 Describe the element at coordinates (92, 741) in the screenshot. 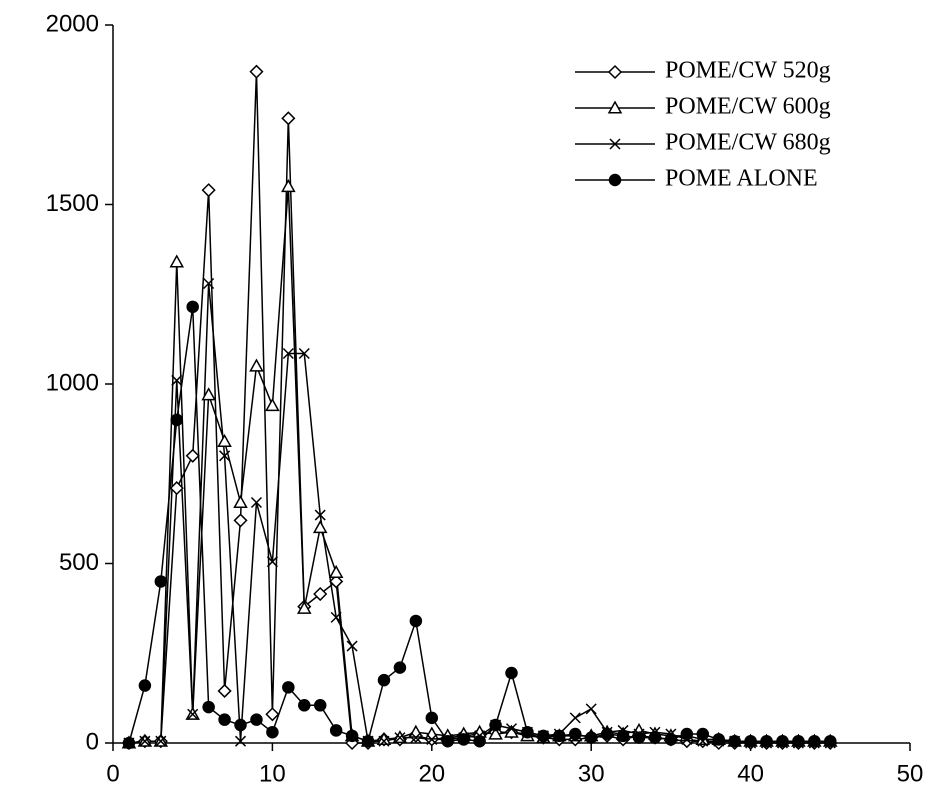

I see `y-tick-label: 0` at that location.